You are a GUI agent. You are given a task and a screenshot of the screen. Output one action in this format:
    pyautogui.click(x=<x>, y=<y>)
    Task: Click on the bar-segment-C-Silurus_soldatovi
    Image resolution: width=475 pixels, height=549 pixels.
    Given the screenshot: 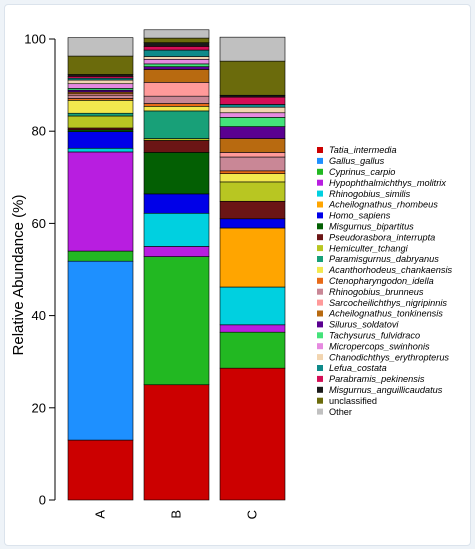 What is the action you would take?
    pyautogui.click(x=252, y=132)
    